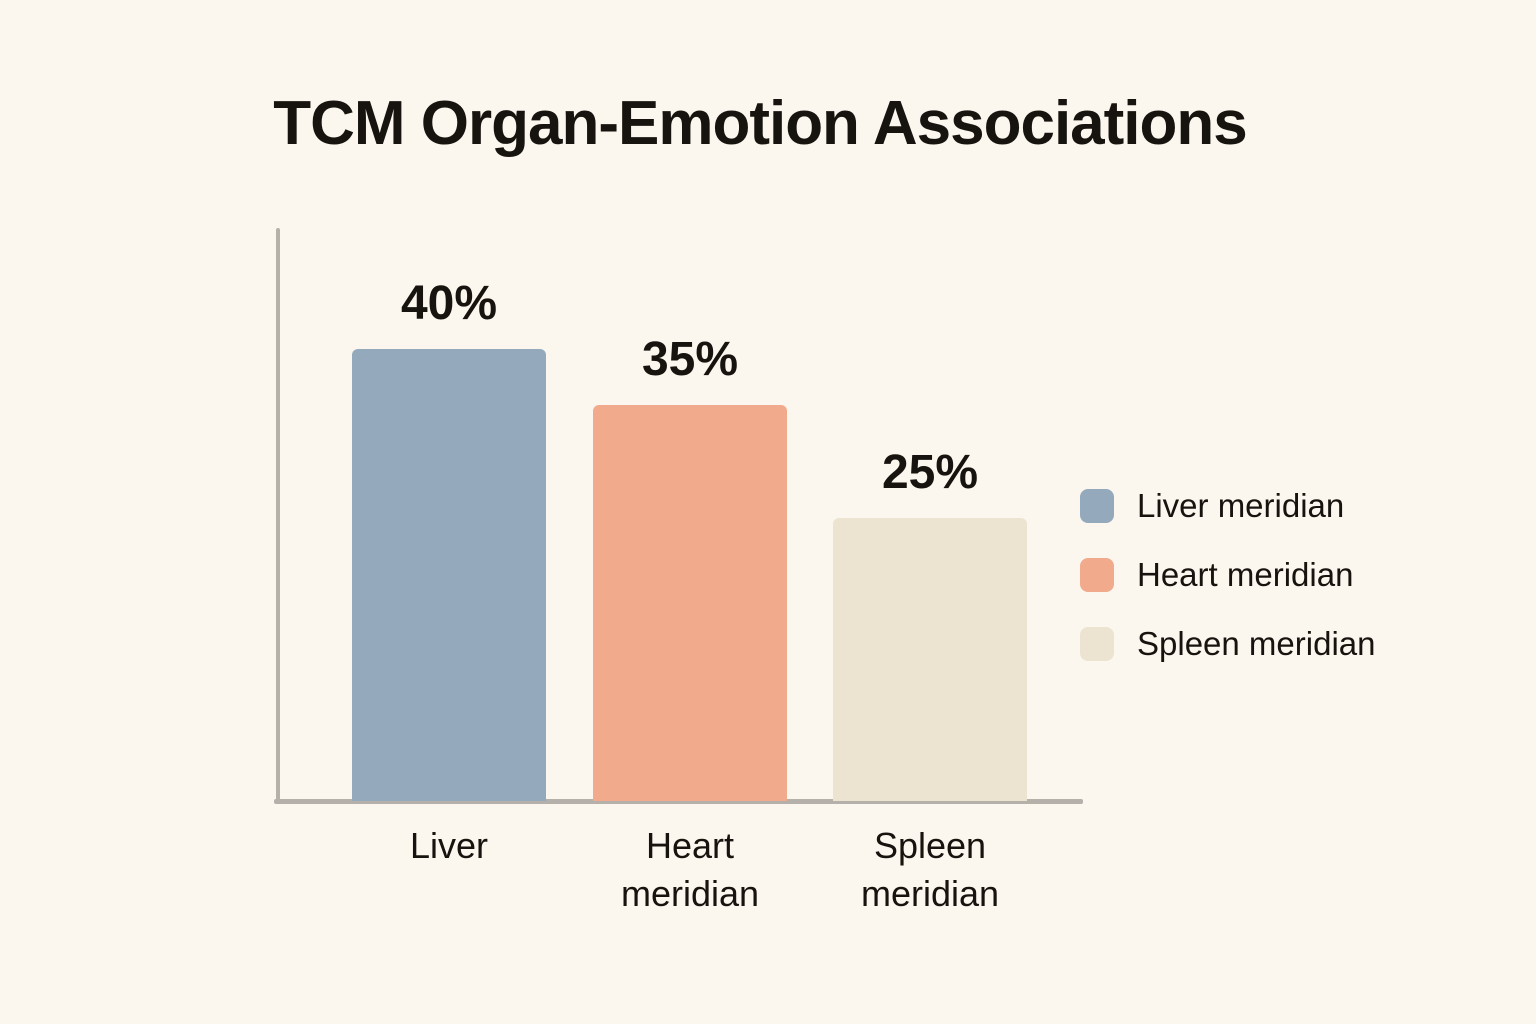  What do you see at coordinates (690, 359) in the screenshot?
I see `bar-value-label: 35%` at bounding box center [690, 359].